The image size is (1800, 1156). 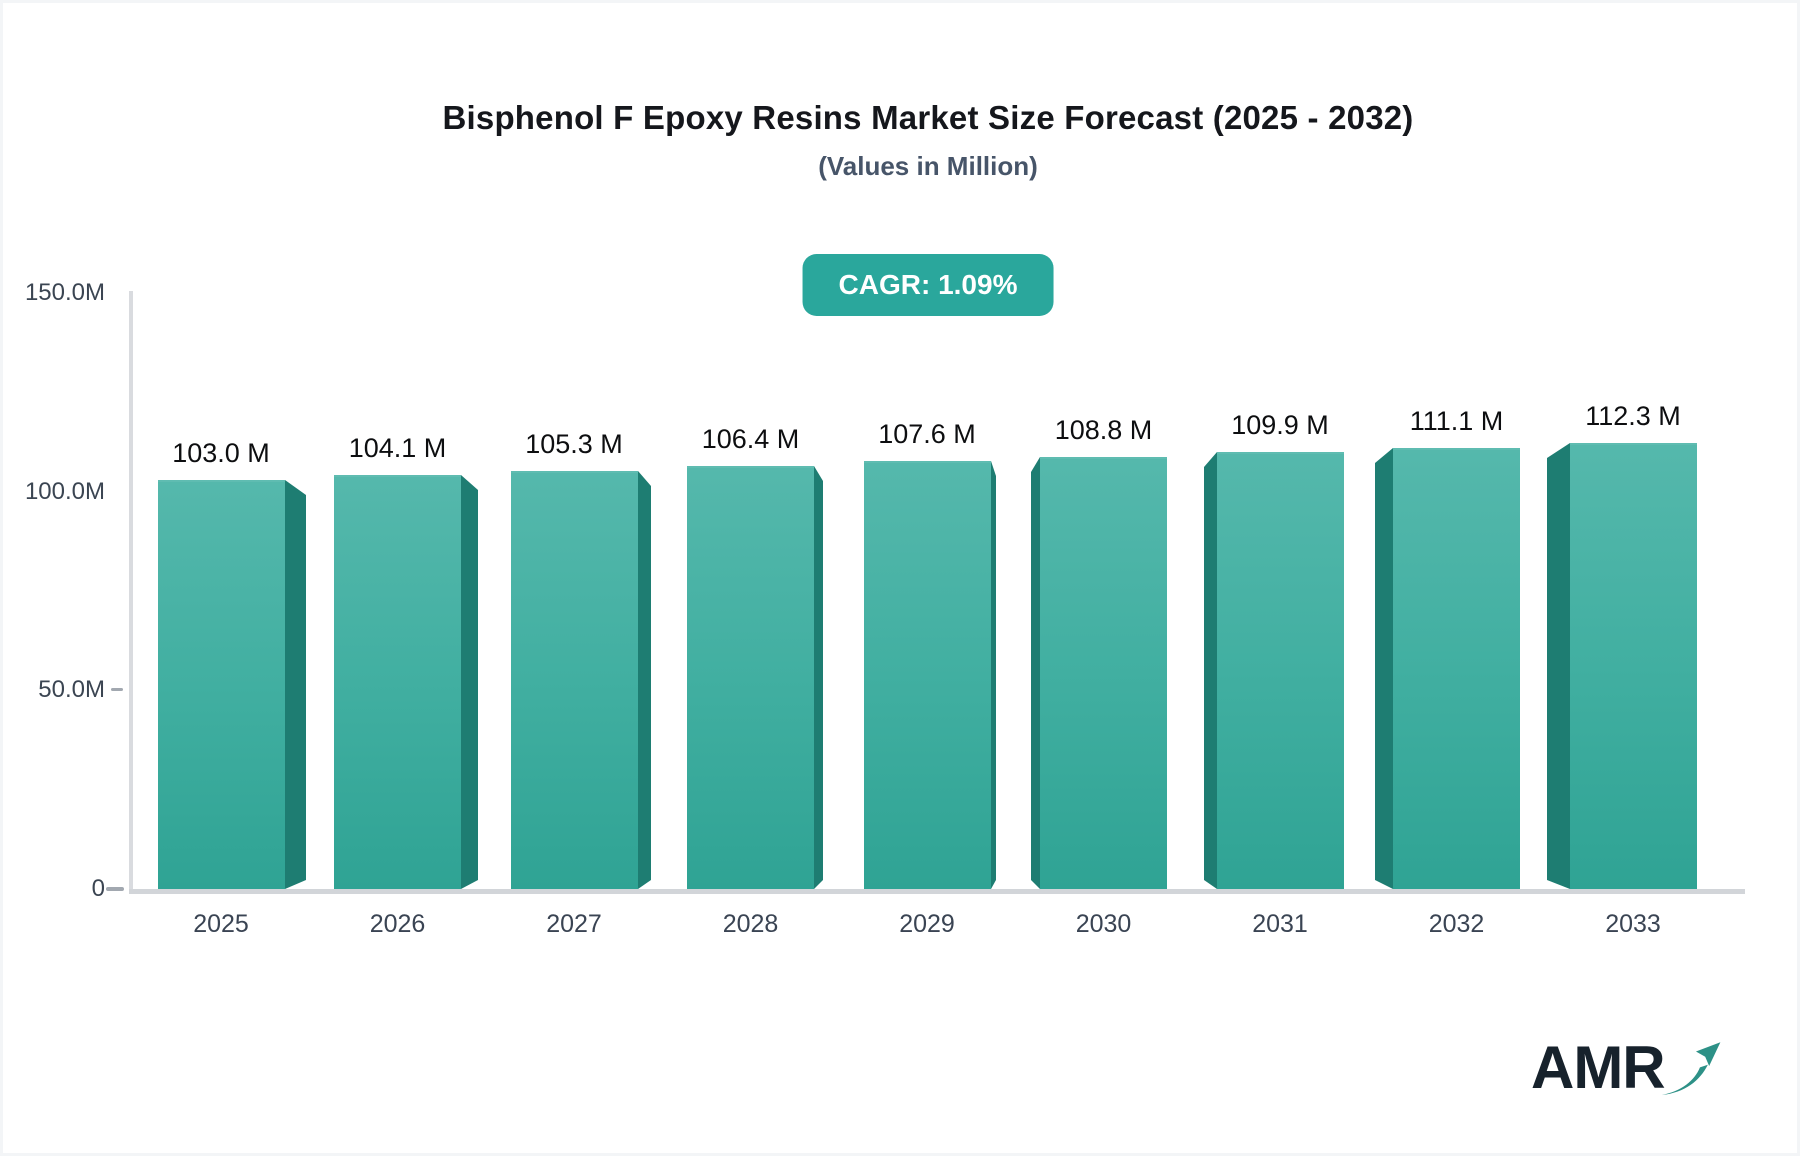 What do you see at coordinates (1280, 425) in the screenshot?
I see `bar-value-label: 109.9 M` at bounding box center [1280, 425].